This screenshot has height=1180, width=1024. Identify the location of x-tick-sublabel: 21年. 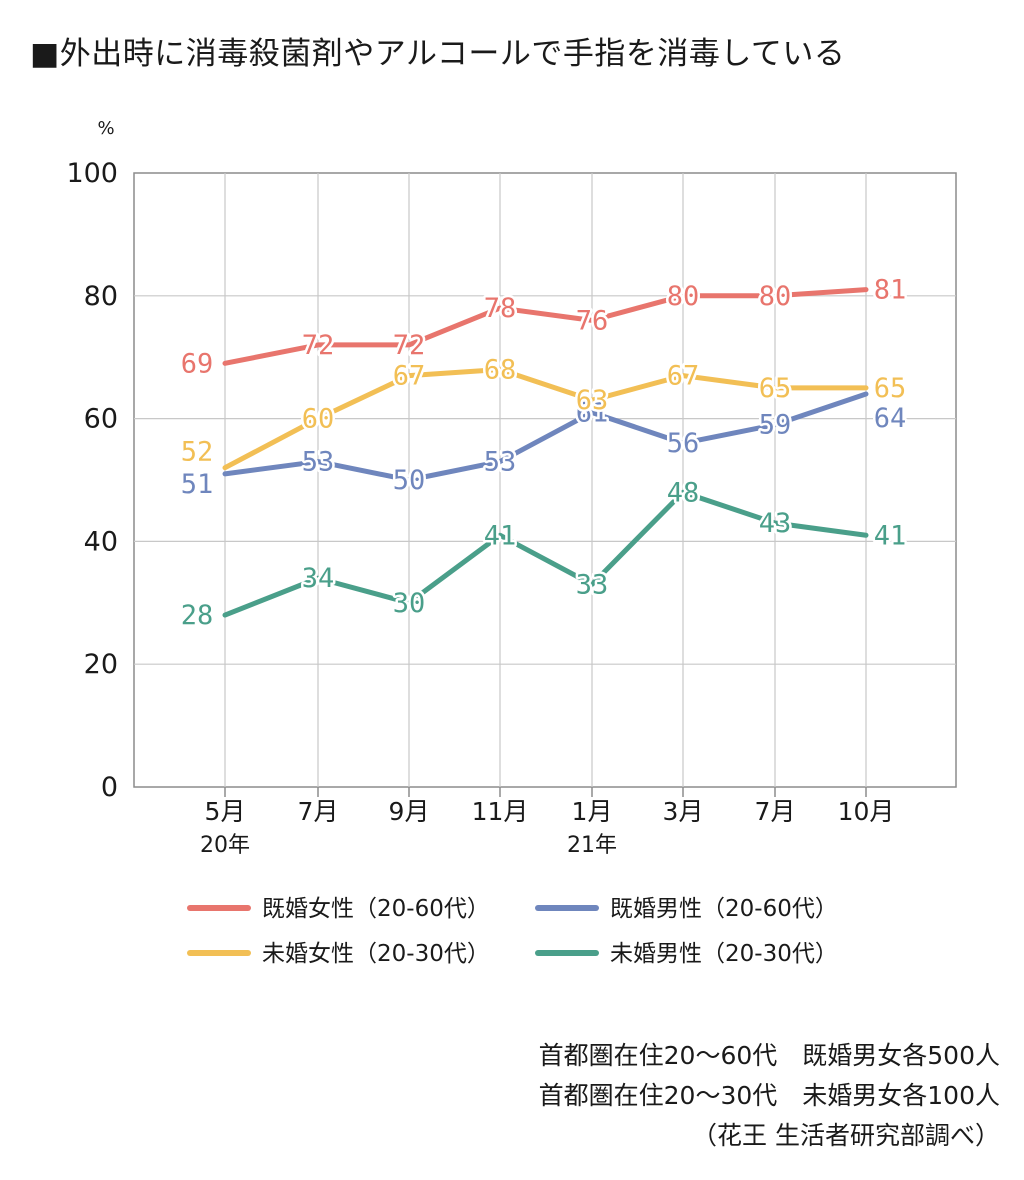
(592, 845).